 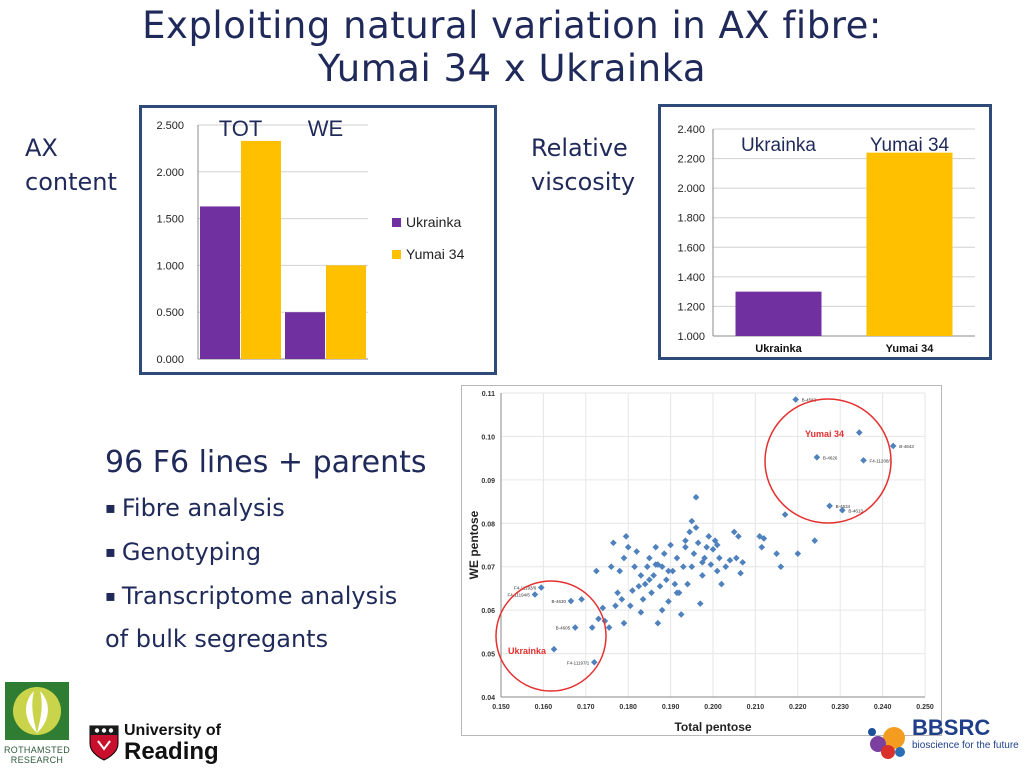 What do you see at coordinates (691, 189) in the screenshot?
I see `y-tick-label: 2.000` at bounding box center [691, 189].